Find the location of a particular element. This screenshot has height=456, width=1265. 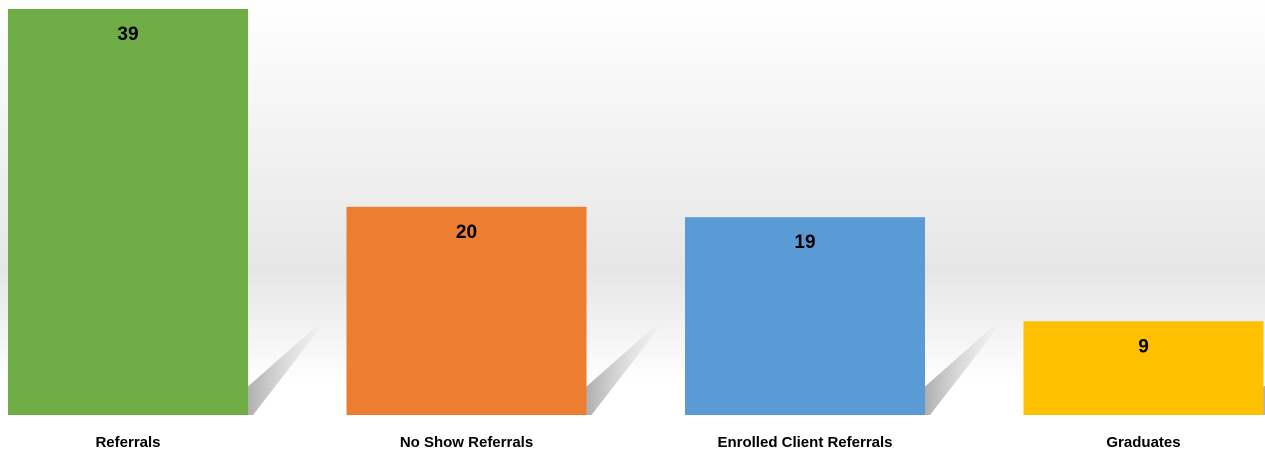

x-tick-label: Enrolled Client Referrals is located at coordinates (804, 442).